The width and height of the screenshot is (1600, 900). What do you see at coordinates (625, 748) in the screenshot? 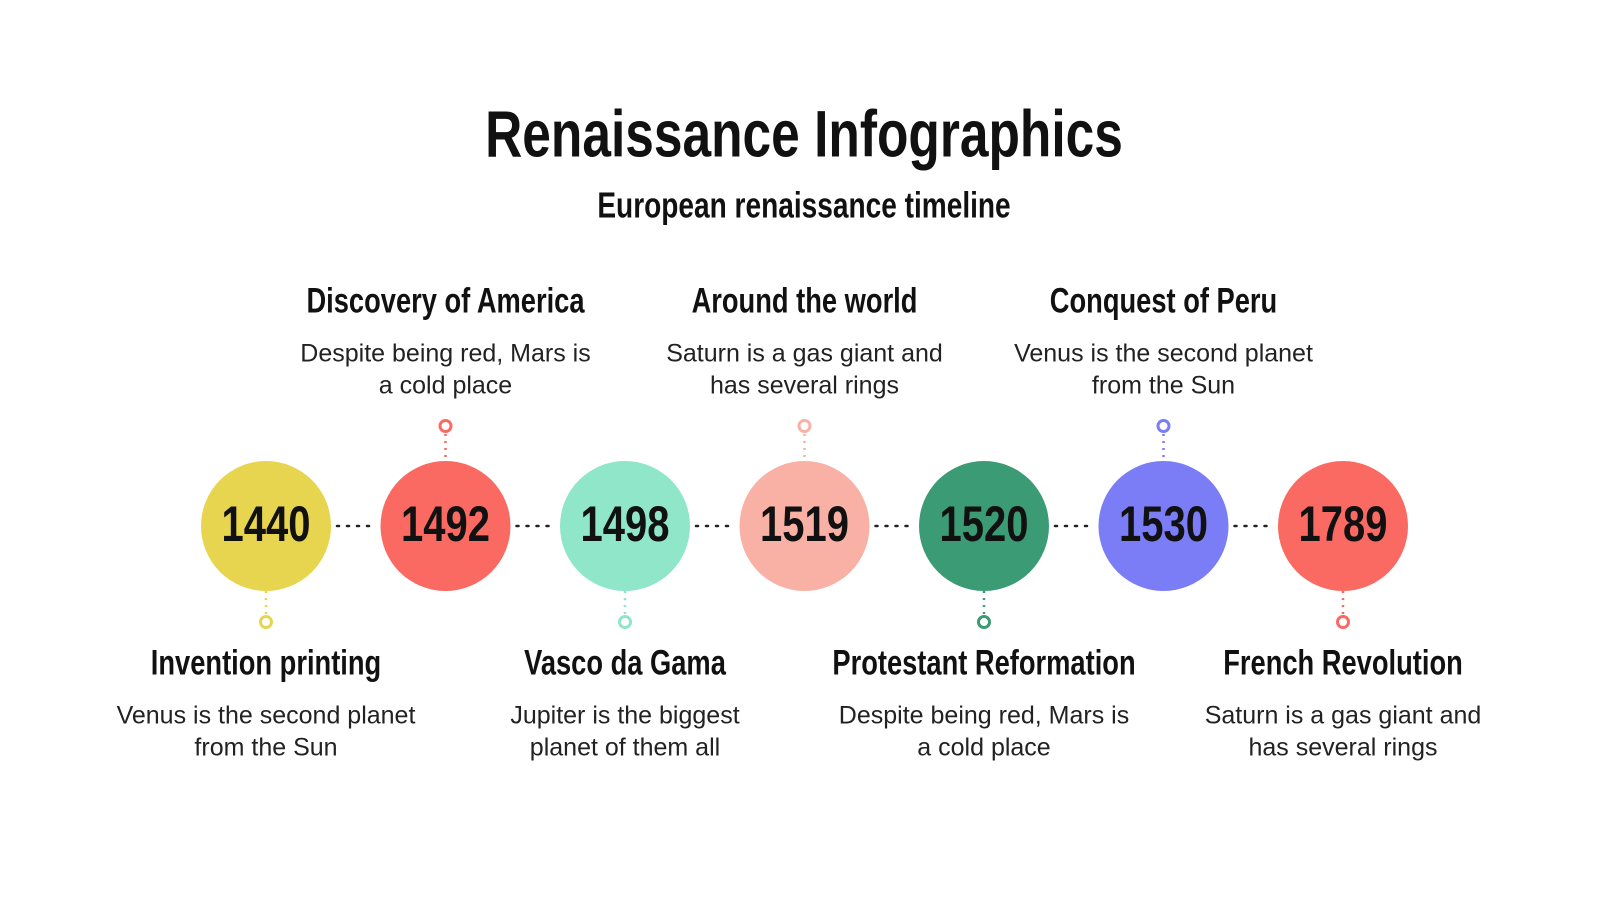
I see `event-description: planet of them all` at bounding box center [625, 748].